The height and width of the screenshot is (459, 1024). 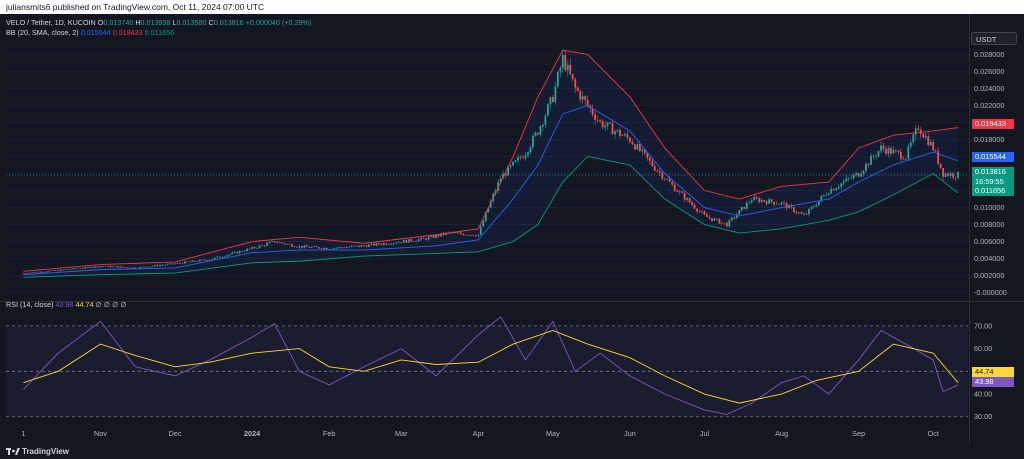 What do you see at coordinates (993, 372) in the screenshot?
I see `rsi-ma-tag: 44.74` at bounding box center [993, 372].